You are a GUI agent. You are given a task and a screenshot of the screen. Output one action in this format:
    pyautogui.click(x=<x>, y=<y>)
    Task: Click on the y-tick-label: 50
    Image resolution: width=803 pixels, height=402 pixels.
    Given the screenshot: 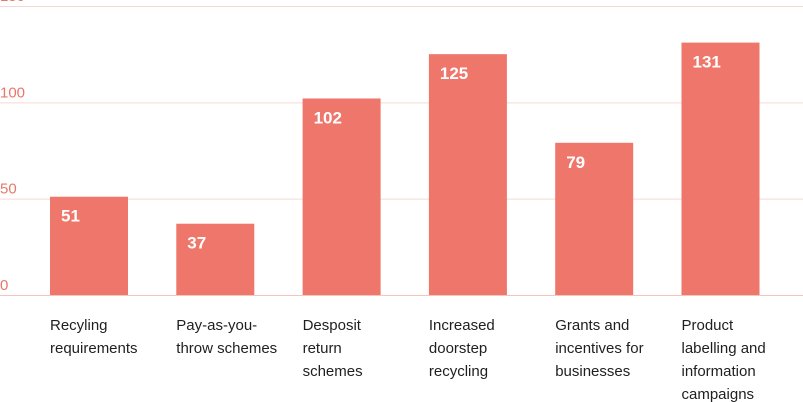 What is the action you would take?
    pyautogui.click(x=8, y=189)
    